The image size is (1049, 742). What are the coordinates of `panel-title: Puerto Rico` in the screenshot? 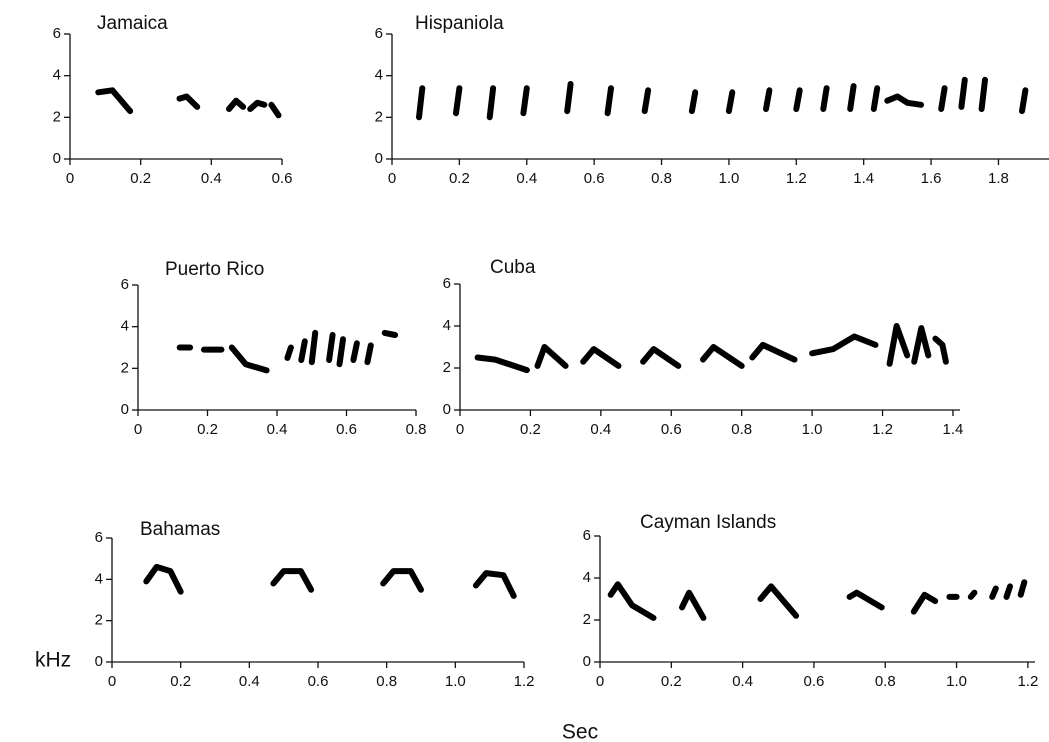 It's located at (214, 269).